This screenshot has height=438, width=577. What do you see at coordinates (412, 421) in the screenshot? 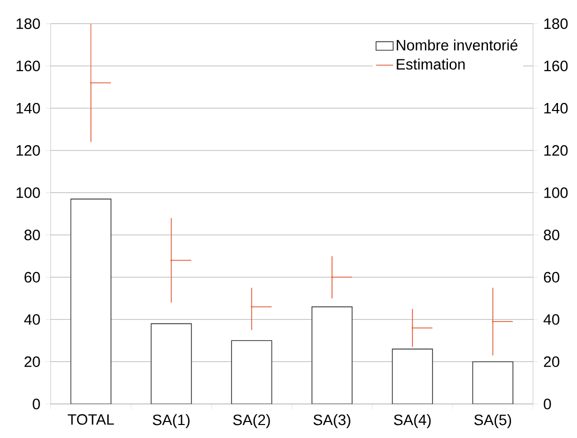
I see `x-tick-label: SA(4)` at bounding box center [412, 421].